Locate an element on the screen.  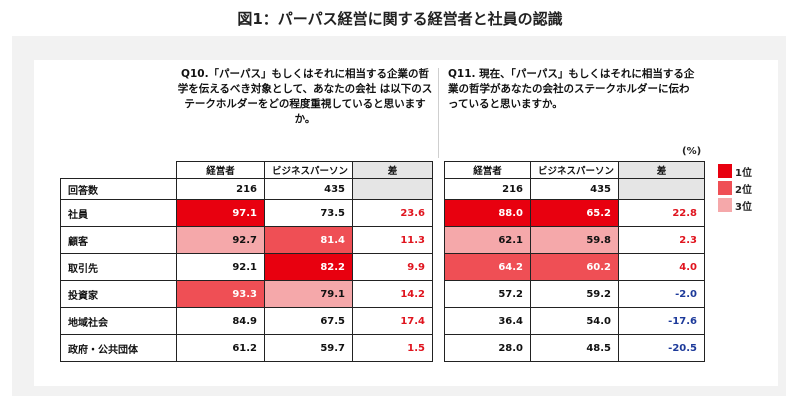
value-cell: 57.2 is located at coordinates (487, 294).